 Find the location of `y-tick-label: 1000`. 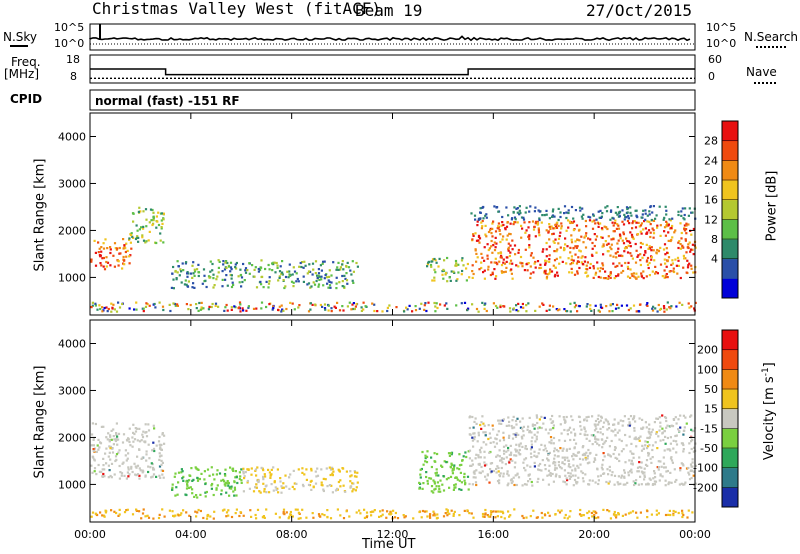

y-tick-label: 1000 is located at coordinates (72, 277).